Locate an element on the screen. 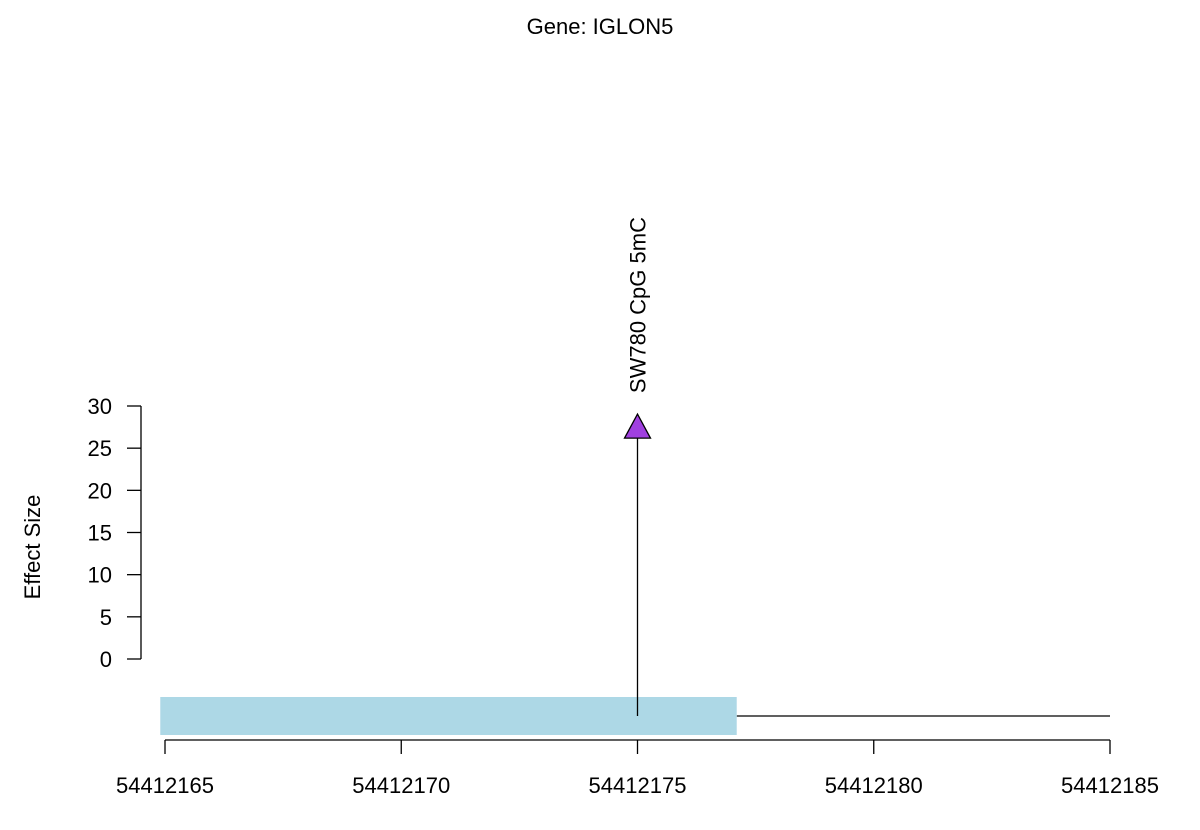  y-tick-label: 15 is located at coordinates (100, 533).